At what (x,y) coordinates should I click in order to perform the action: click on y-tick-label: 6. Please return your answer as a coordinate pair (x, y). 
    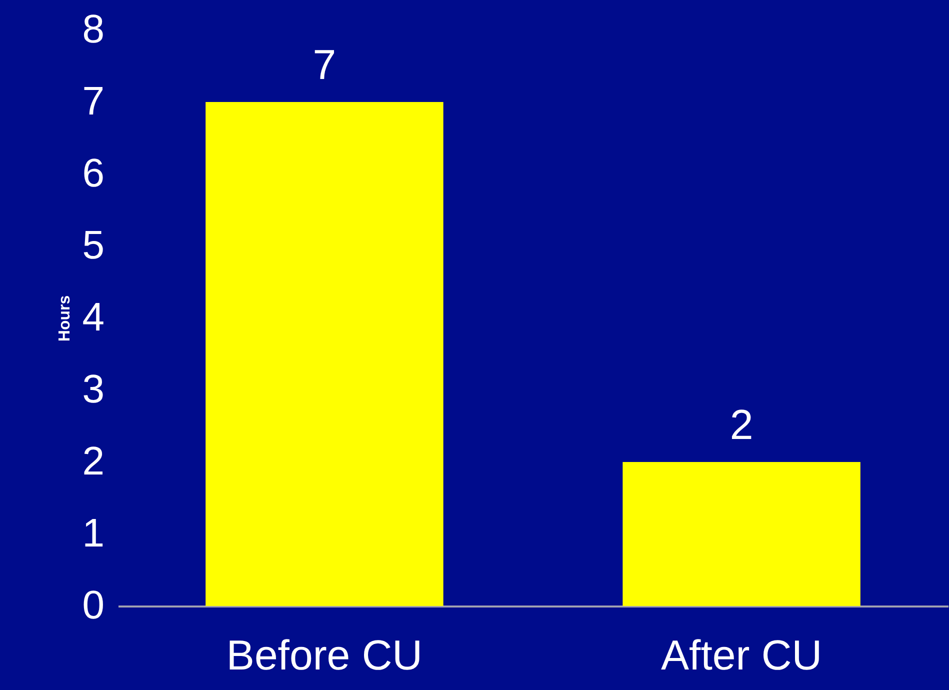
    Looking at the image, I should click on (93, 174).